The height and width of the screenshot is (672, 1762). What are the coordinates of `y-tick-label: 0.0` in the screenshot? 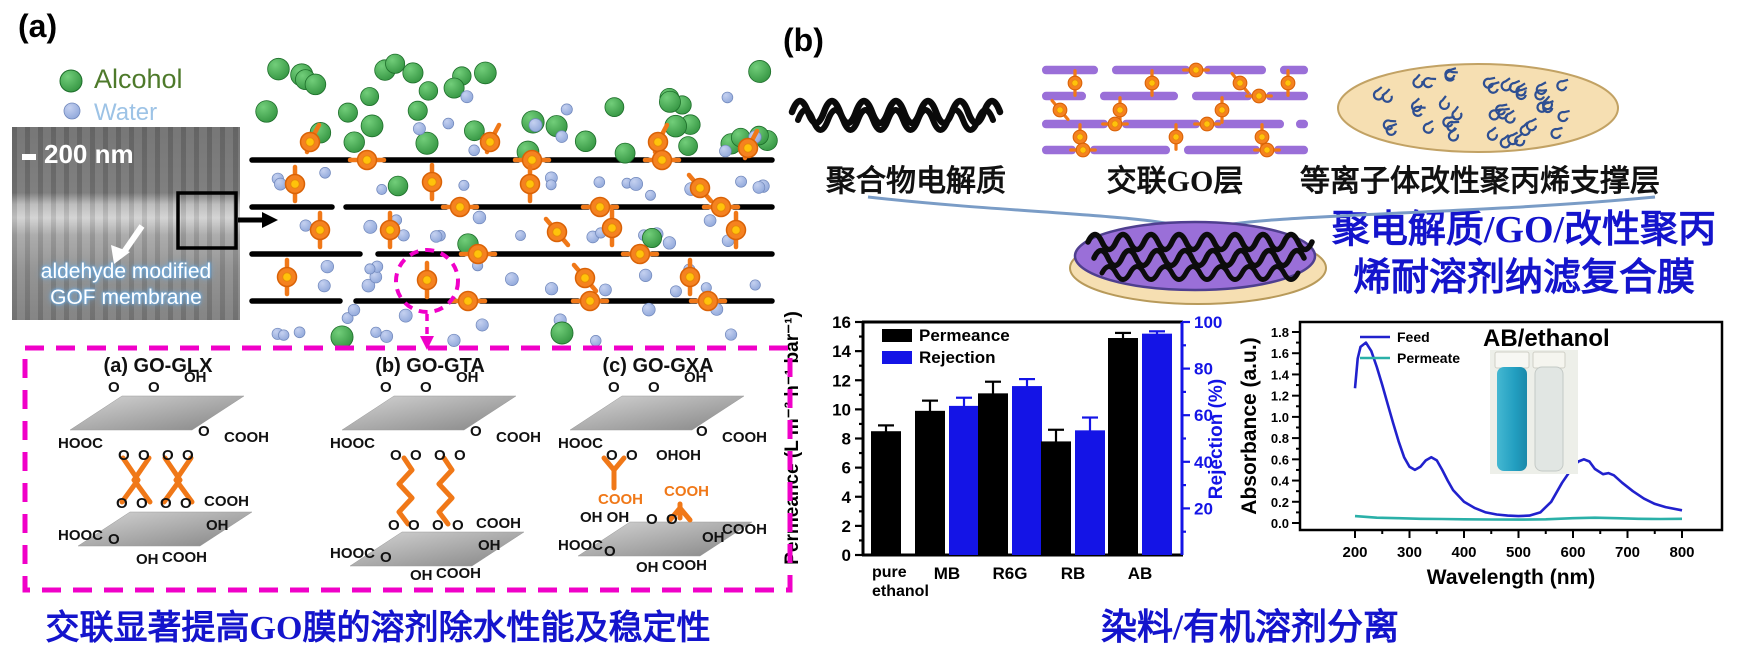 It's located at (1280, 523).